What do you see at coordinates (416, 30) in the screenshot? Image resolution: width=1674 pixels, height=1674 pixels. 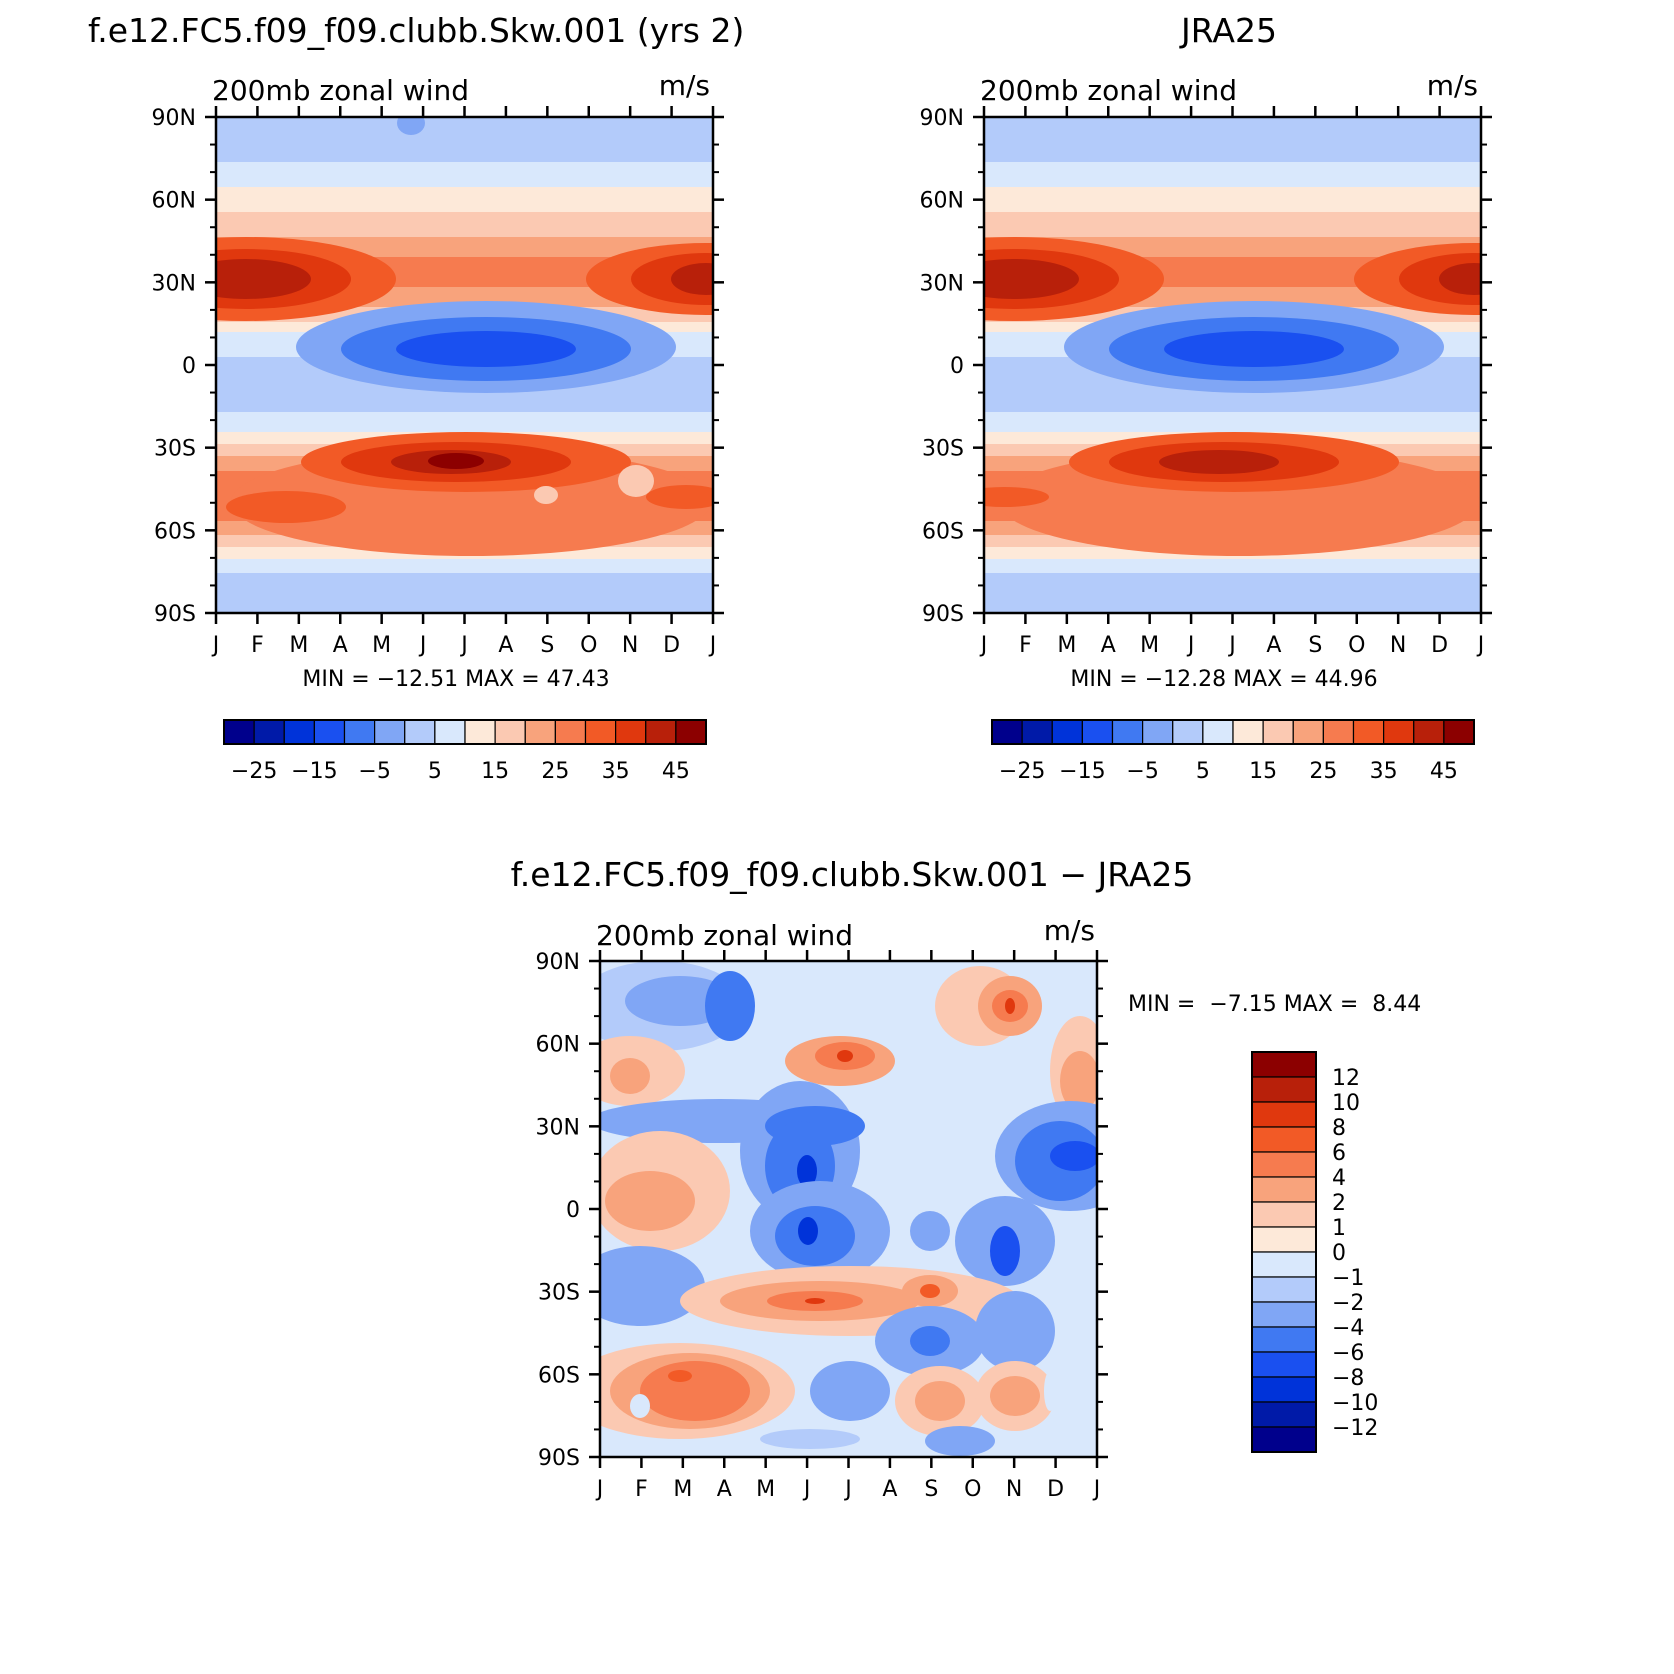 I see `panel-model-title: f.e12.FC5.f09_f09.clubb.Skw.001 (yrs 2)` at bounding box center [416, 30].